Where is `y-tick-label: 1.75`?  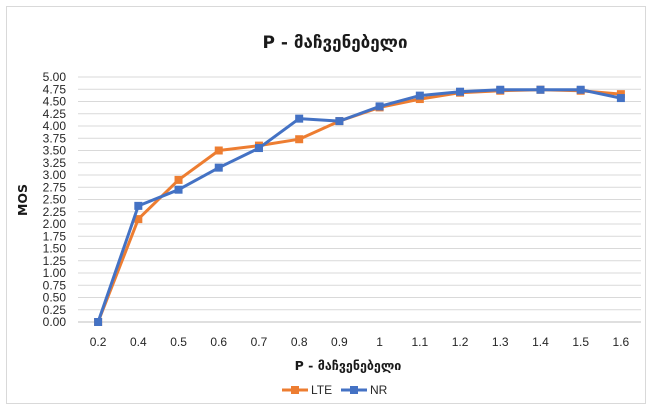 y-tick-label: 1.75 is located at coordinates (55, 236).